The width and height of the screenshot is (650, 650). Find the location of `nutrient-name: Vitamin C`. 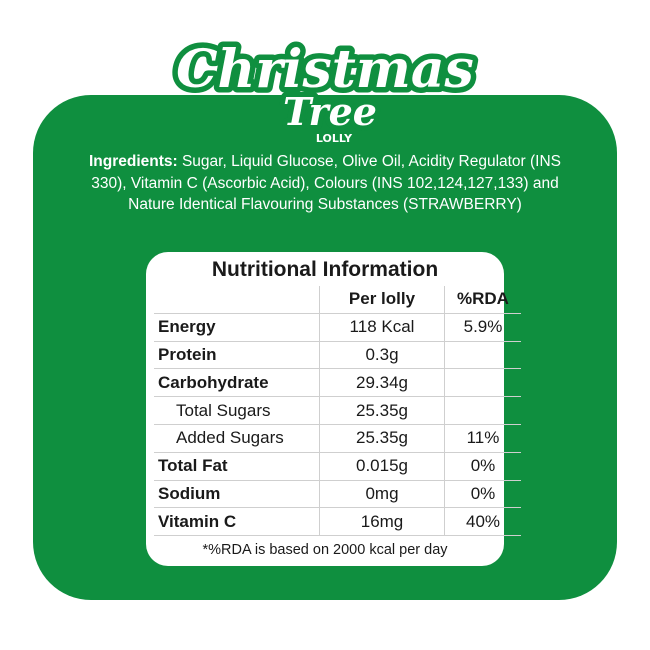

nutrient-name: Vitamin C is located at coordinates (237, 522).